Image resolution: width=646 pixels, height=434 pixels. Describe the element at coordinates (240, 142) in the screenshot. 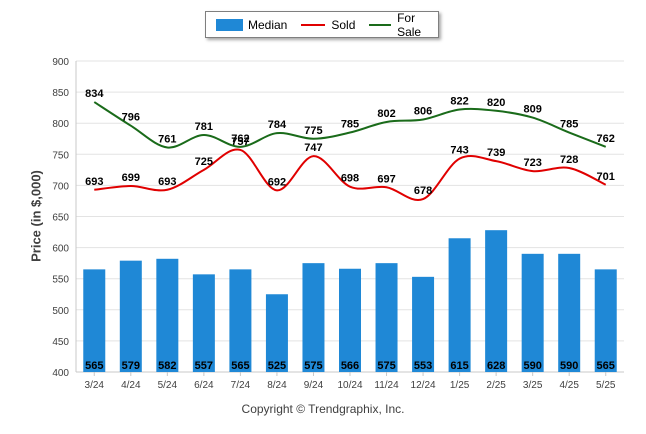

I see `sold-data-label: 757` at that location.